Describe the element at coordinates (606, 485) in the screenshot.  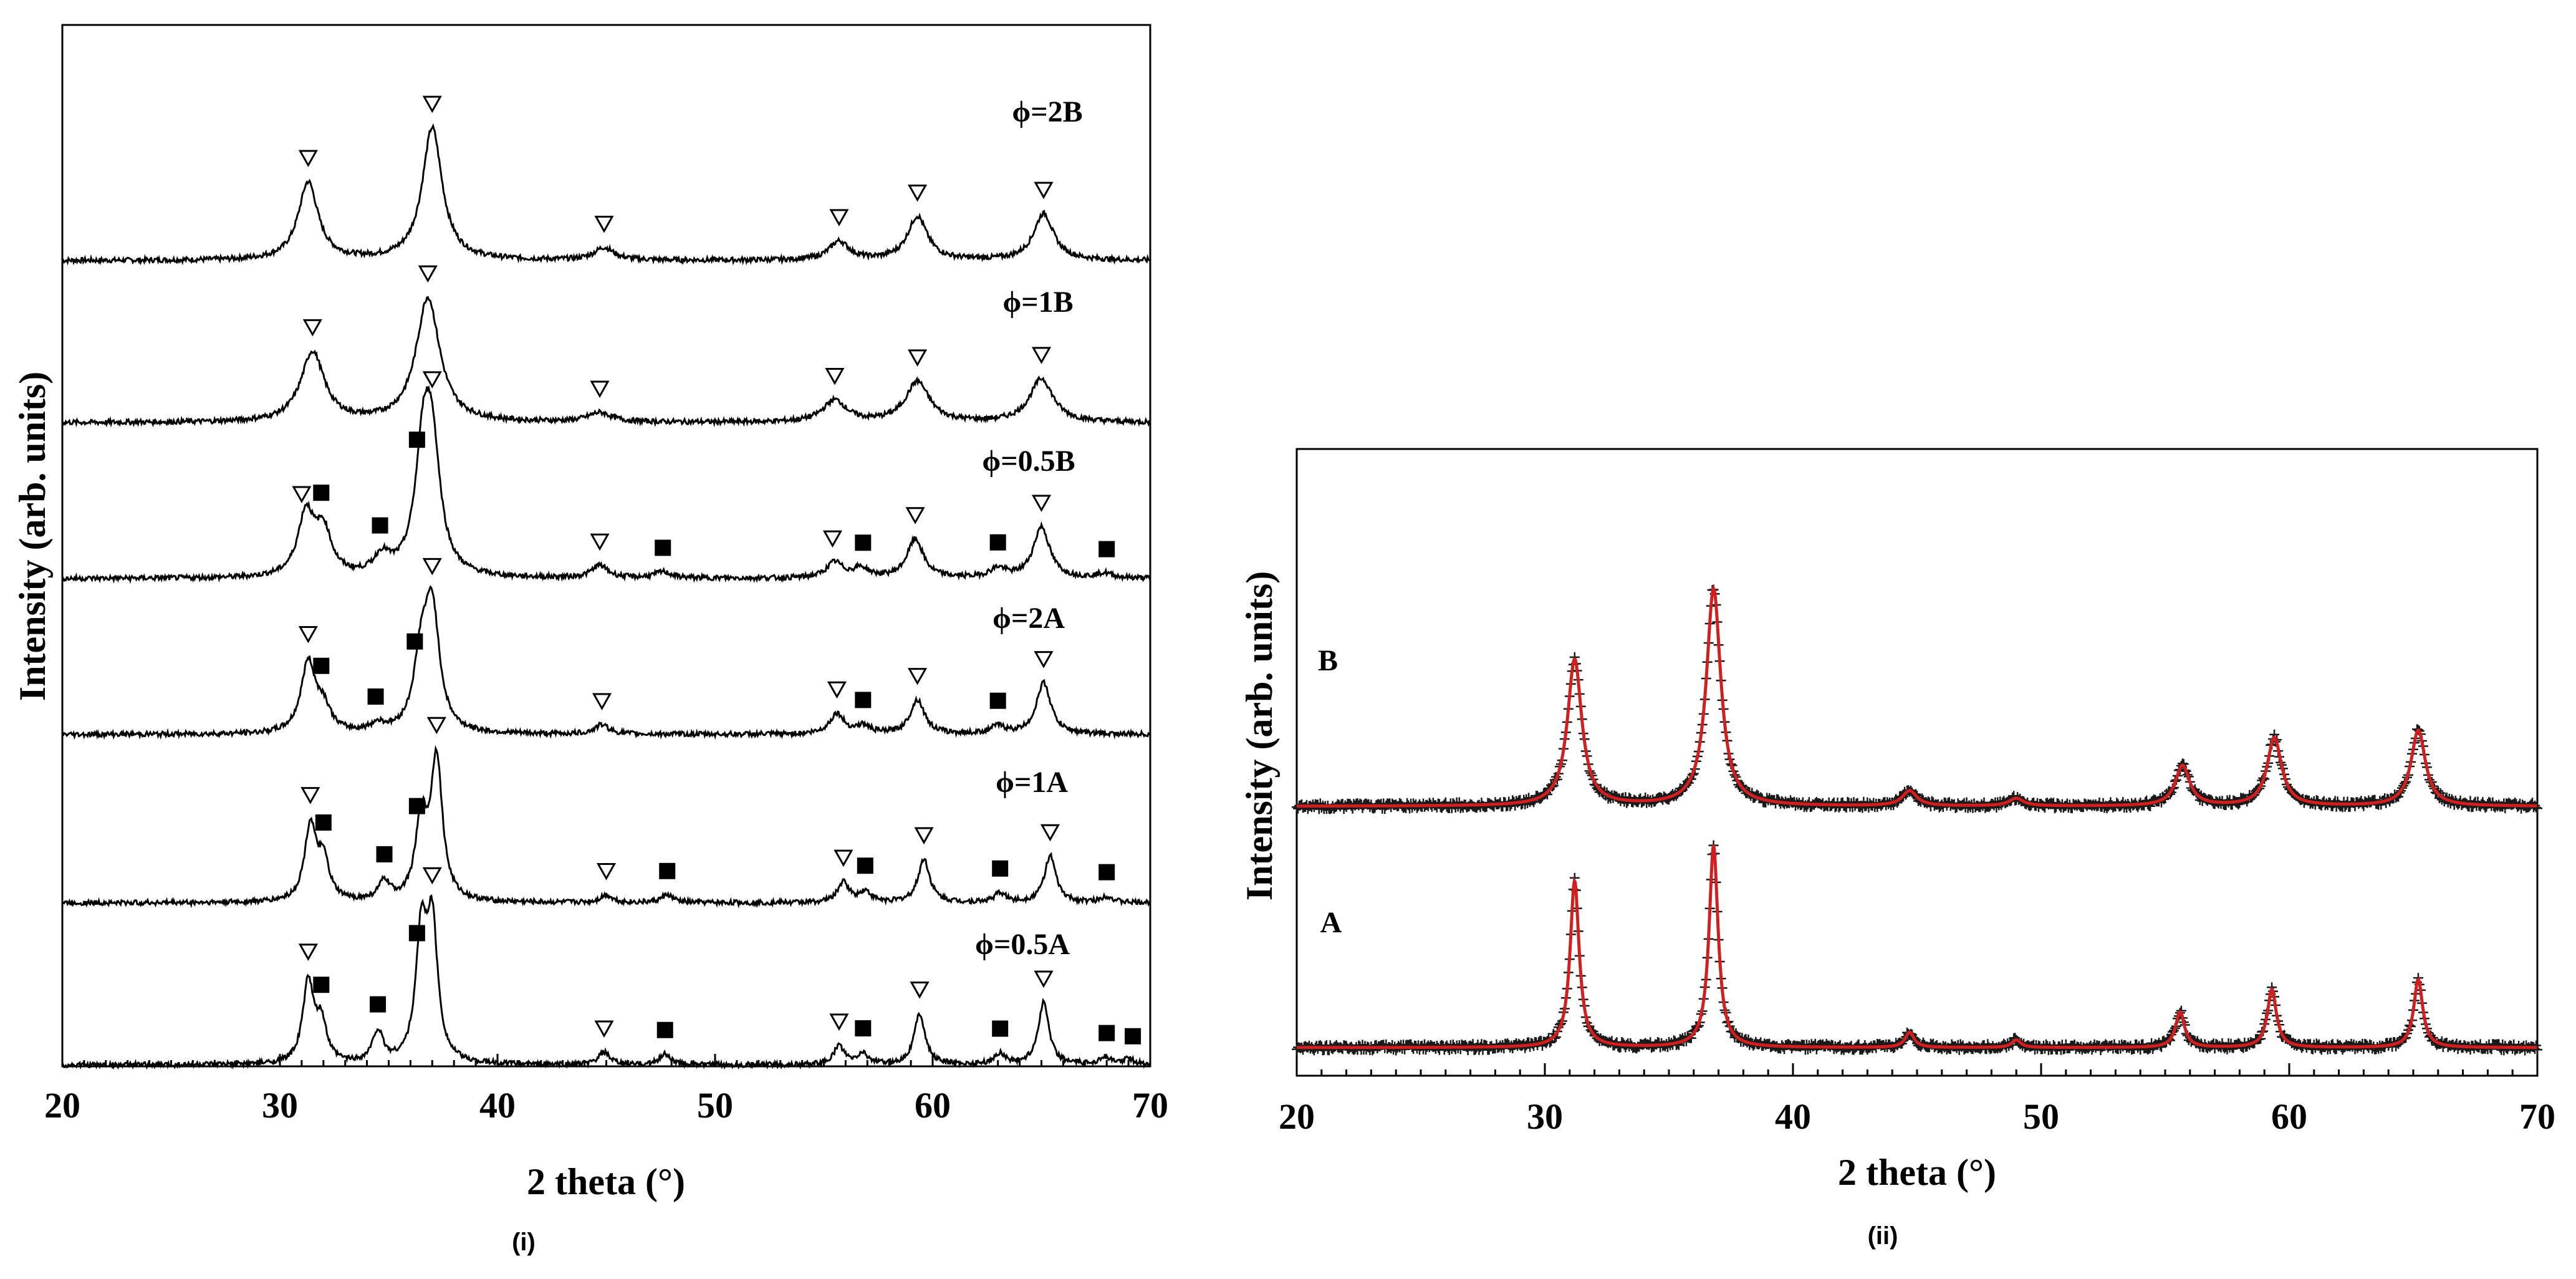
I see `trace-0p5b` at that location.